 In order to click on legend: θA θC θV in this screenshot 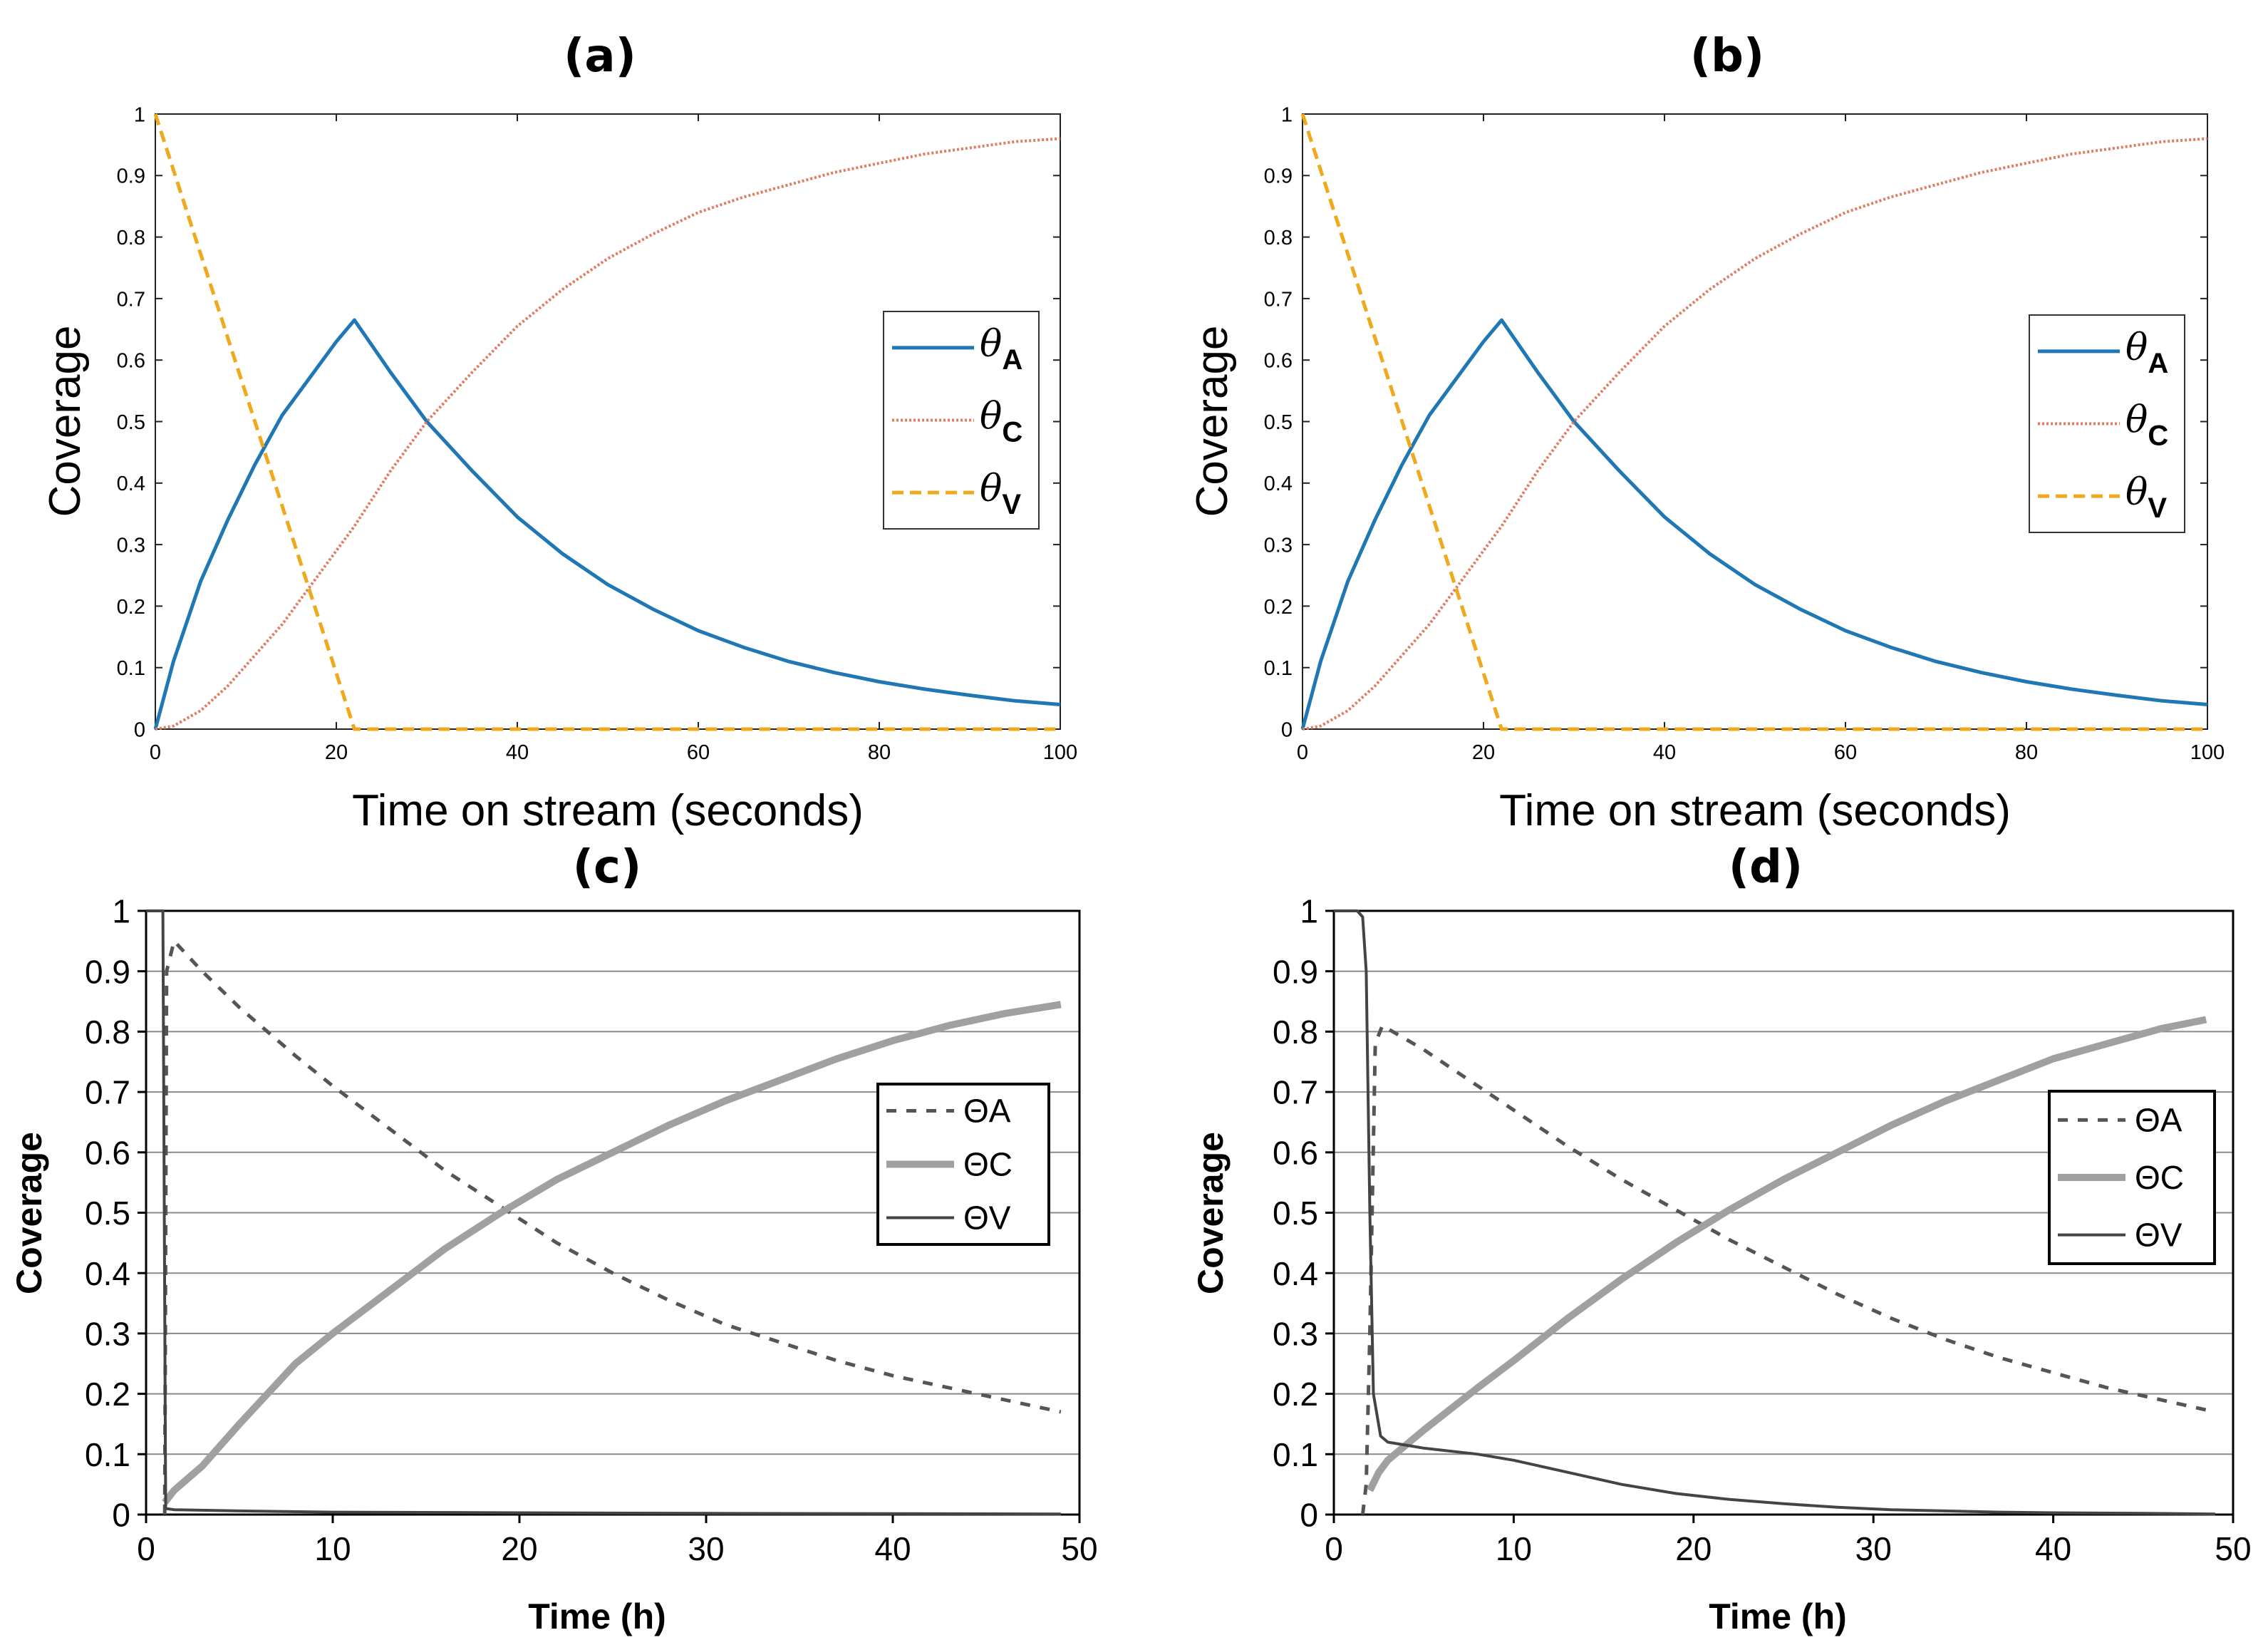, I will do `click(961, 420)`.